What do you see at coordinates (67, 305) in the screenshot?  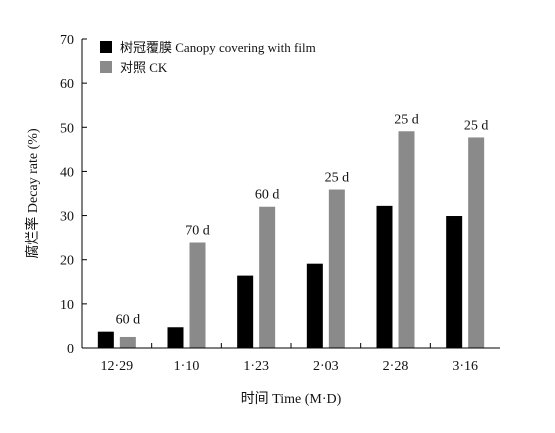 I see `y-tick-label: 10` at bounding box center [67, 305].